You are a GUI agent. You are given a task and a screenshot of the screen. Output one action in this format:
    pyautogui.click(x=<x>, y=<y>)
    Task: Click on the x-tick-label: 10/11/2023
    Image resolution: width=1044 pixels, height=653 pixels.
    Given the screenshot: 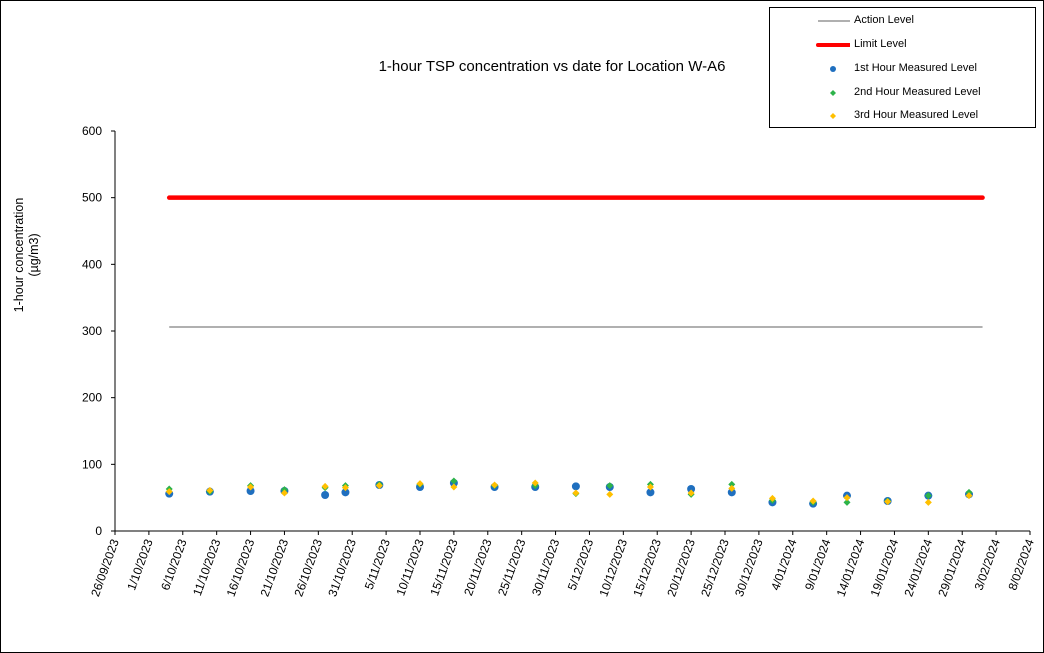 What is the action you would take?
    pyautogui.click(x=410, y=567)
    